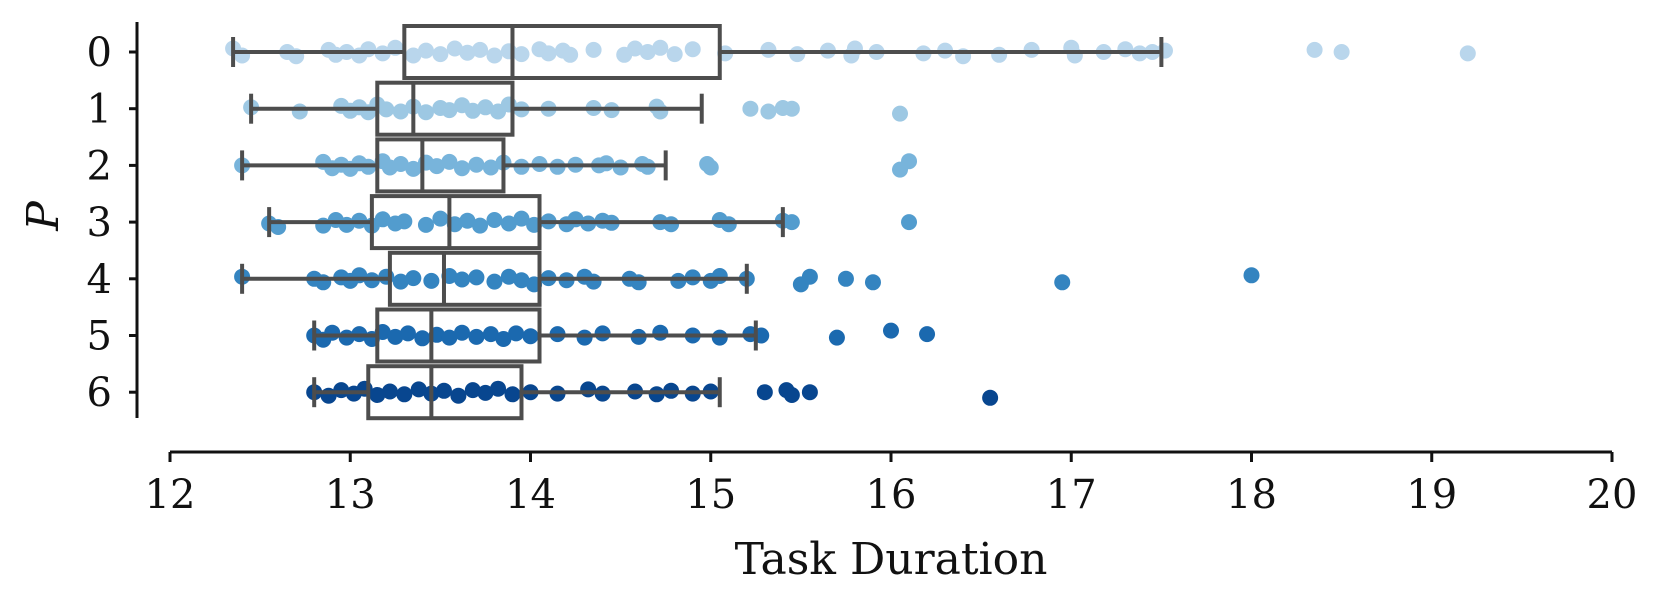 This screenshot has height=611, width=1661. Describe the element at coordinates (350, 495) in the screenshot. I see `x-tick-label: 13` at that location.